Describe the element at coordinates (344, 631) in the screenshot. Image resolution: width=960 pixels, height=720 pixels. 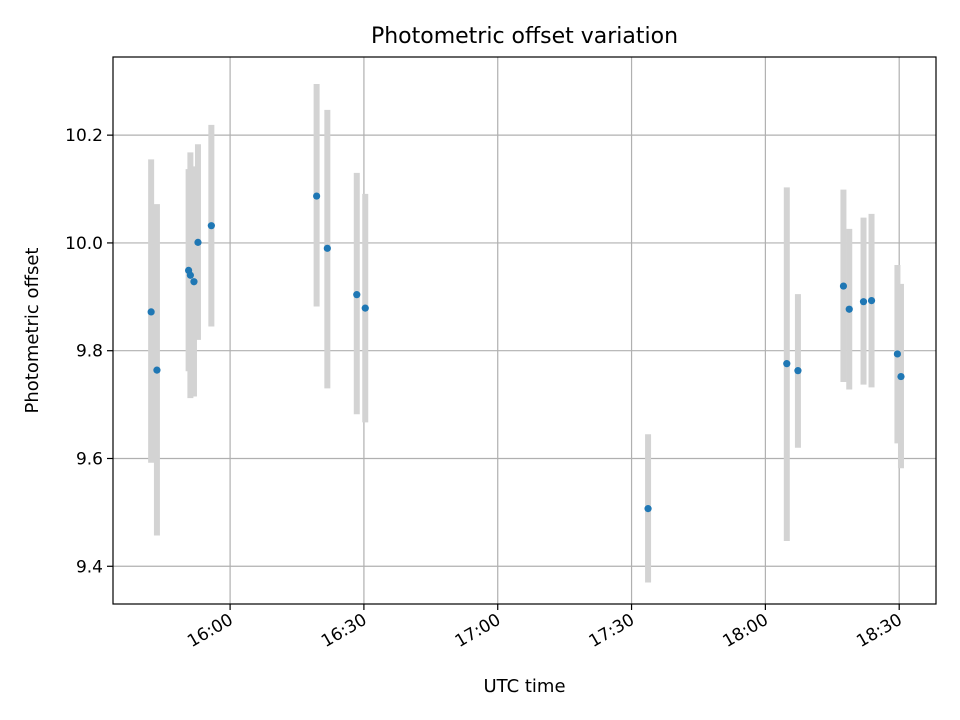
I see `x-tick-label: 16:30` at that location.